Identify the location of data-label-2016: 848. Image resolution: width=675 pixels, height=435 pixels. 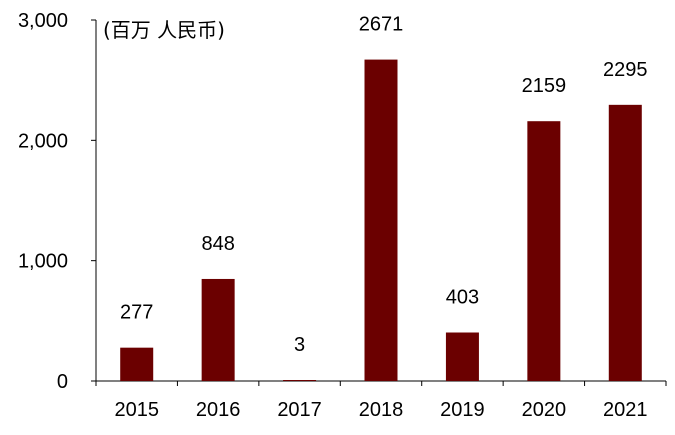
(217, 244).